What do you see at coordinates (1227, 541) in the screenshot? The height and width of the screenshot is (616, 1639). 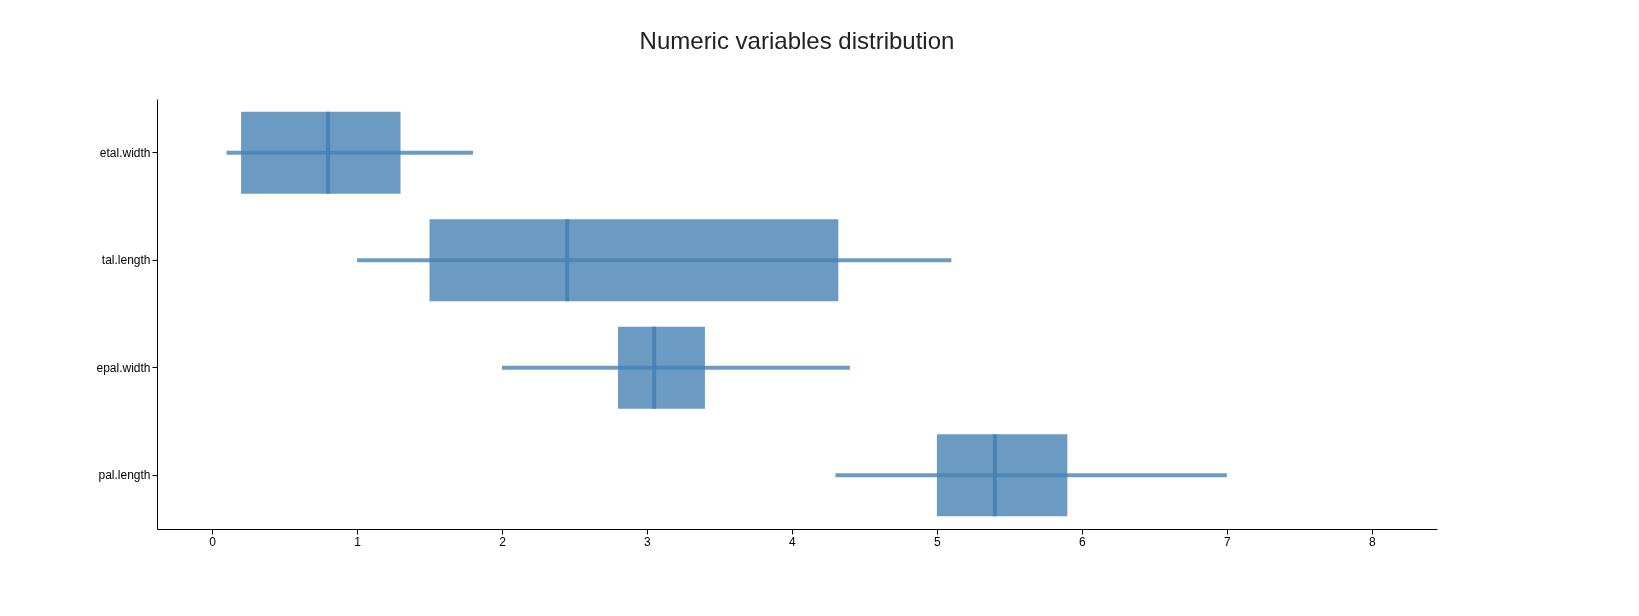 I see `x-tick-label: 7` at bounding box center [1227, 541].